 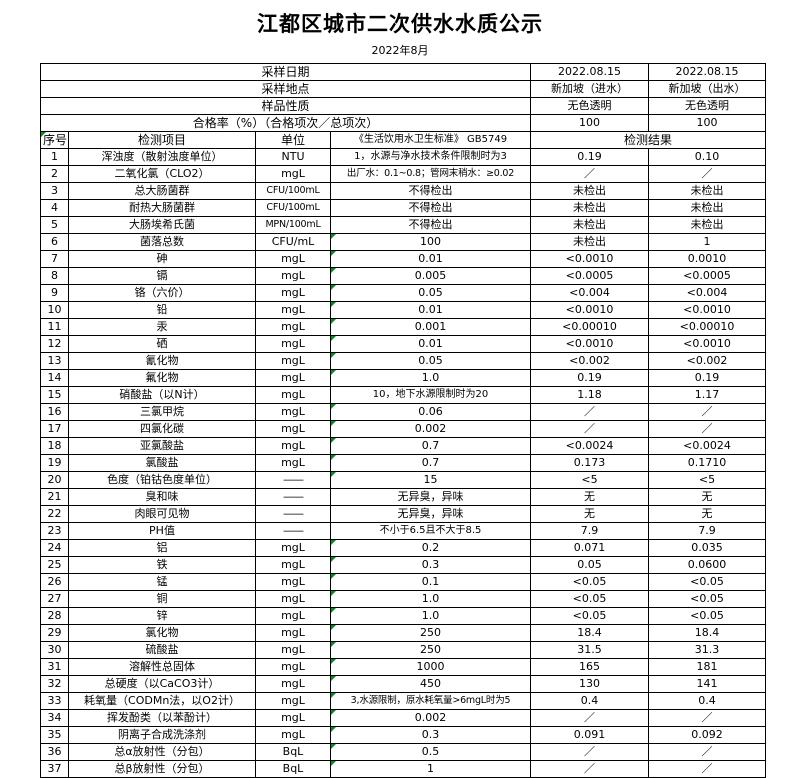 What do you see at coordinates (590, 361) in the screenshot?
I see `cell-result-inlet: <0.002` at bounding box center [590, 361].